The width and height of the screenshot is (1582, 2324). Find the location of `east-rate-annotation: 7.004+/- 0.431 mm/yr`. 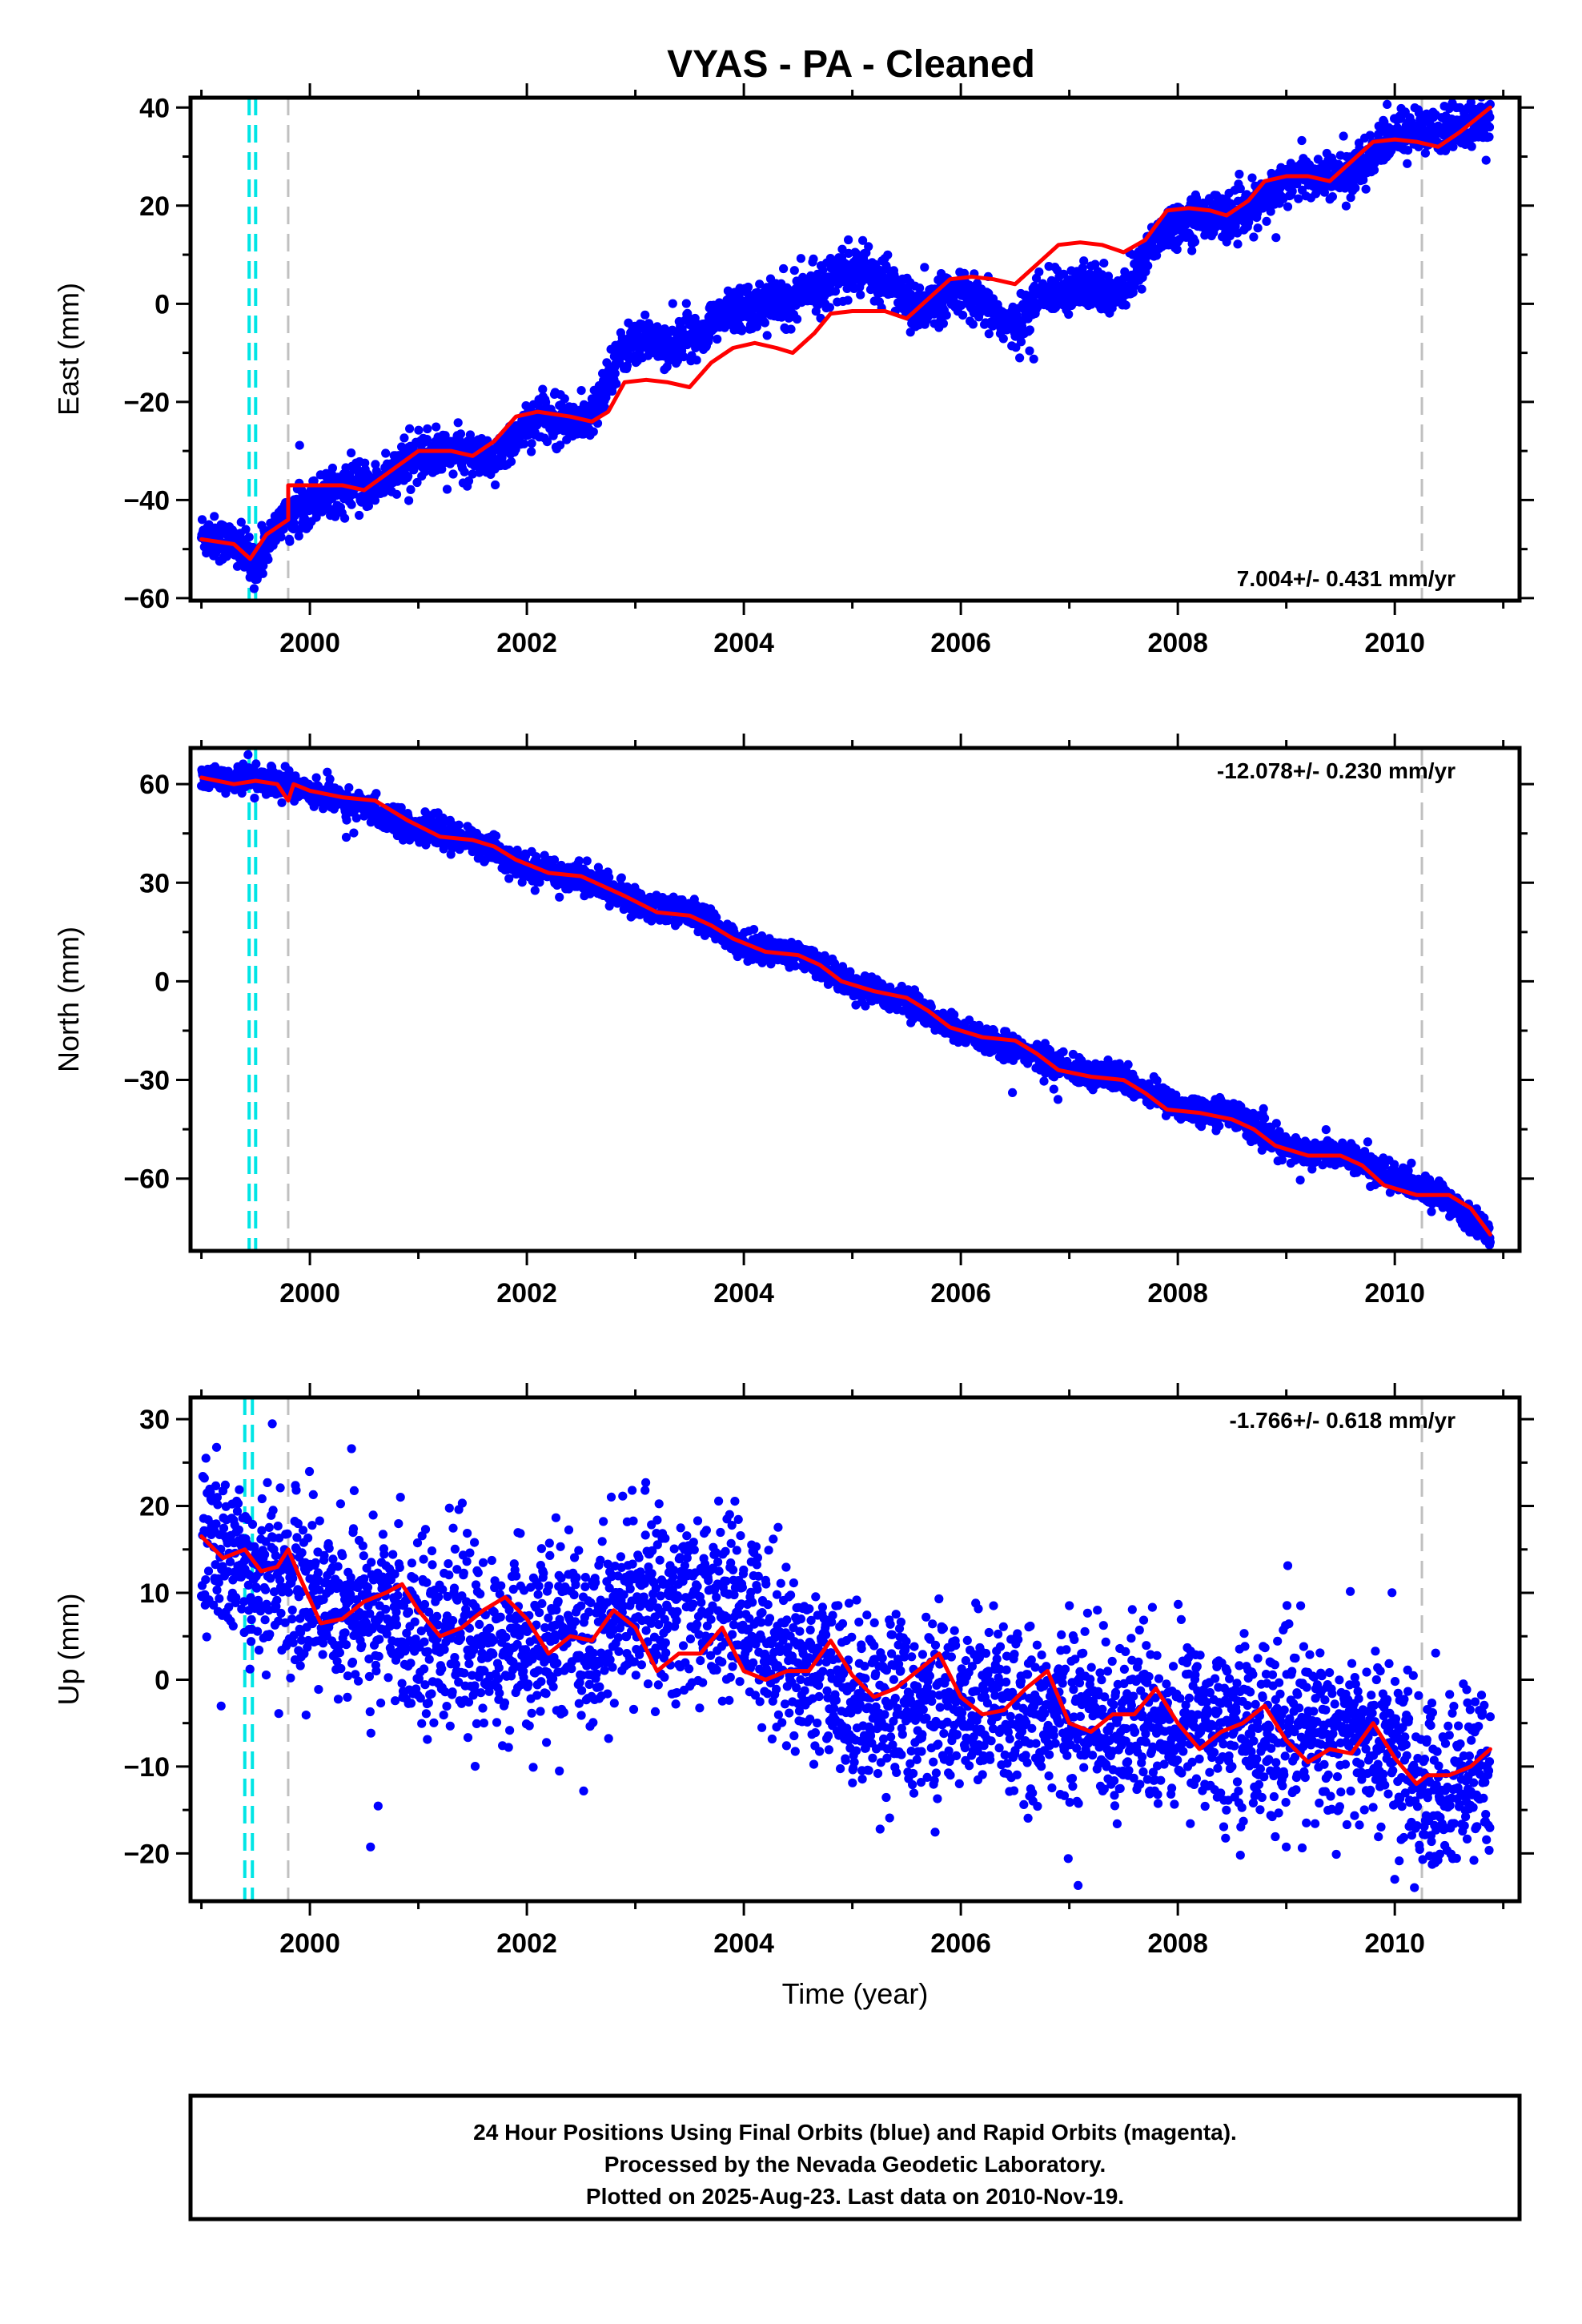

east-rate-annotation: 7.004+/- 0.431 mm/yr is located at coordinates (1346, 578).